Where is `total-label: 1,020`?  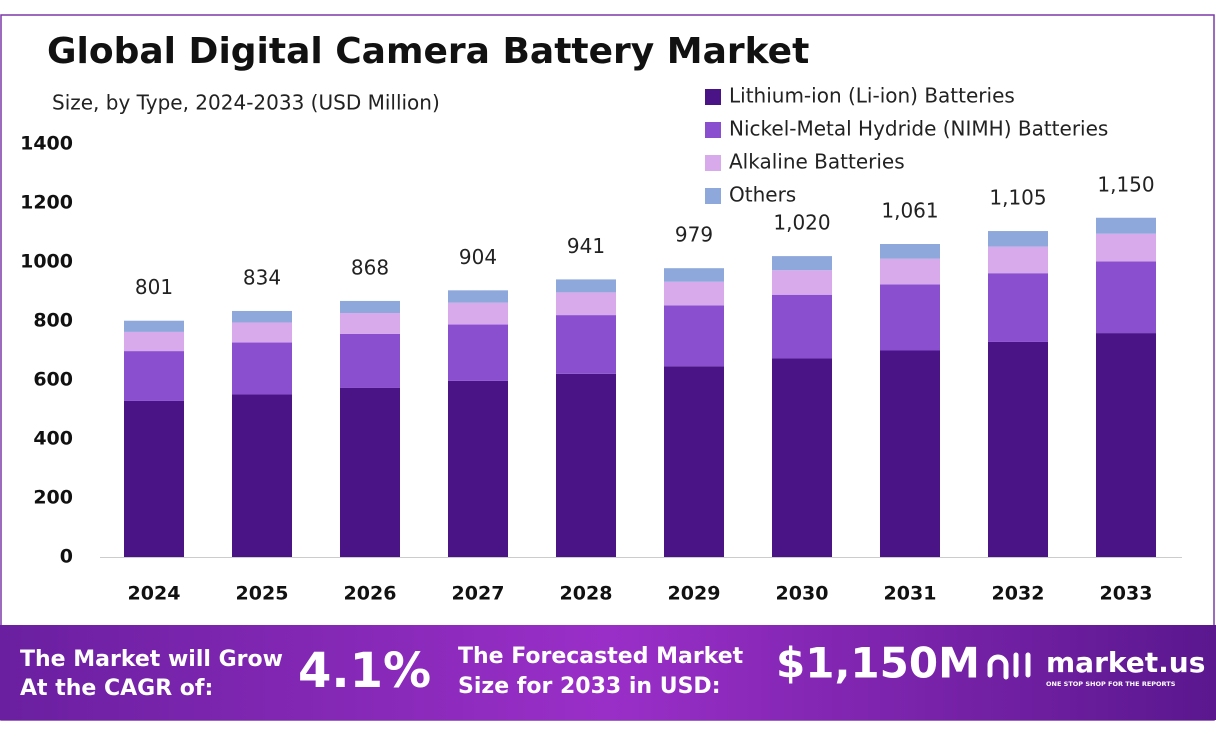
total-label: 1,020 is located at coordinates (801, 223).